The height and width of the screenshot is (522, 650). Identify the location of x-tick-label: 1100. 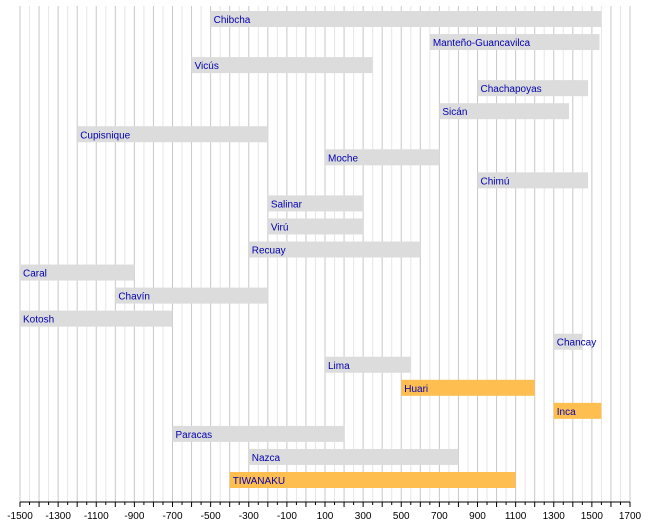
(516, 516).